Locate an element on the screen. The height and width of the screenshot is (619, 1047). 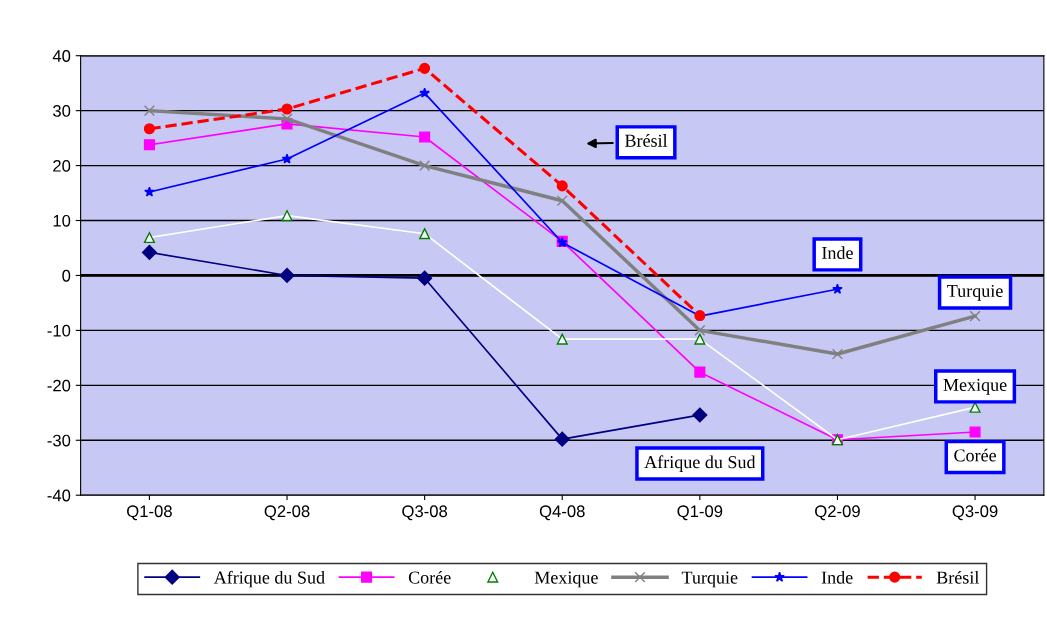
x-tick-label: Q1-08 is located at coordinates (149, 513).